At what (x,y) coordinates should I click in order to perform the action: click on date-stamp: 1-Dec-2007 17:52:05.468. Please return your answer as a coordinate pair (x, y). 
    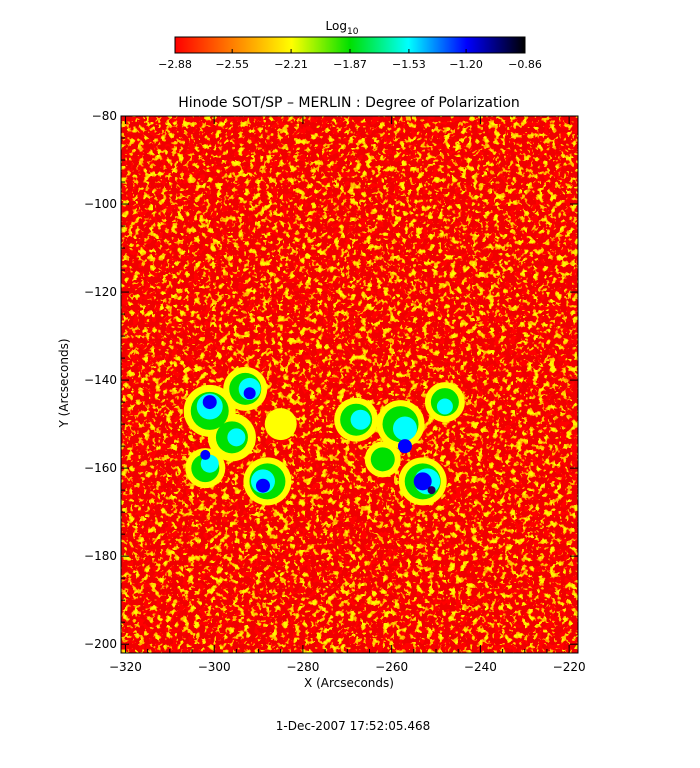
    Looking at the image, I should click on (353, 726).